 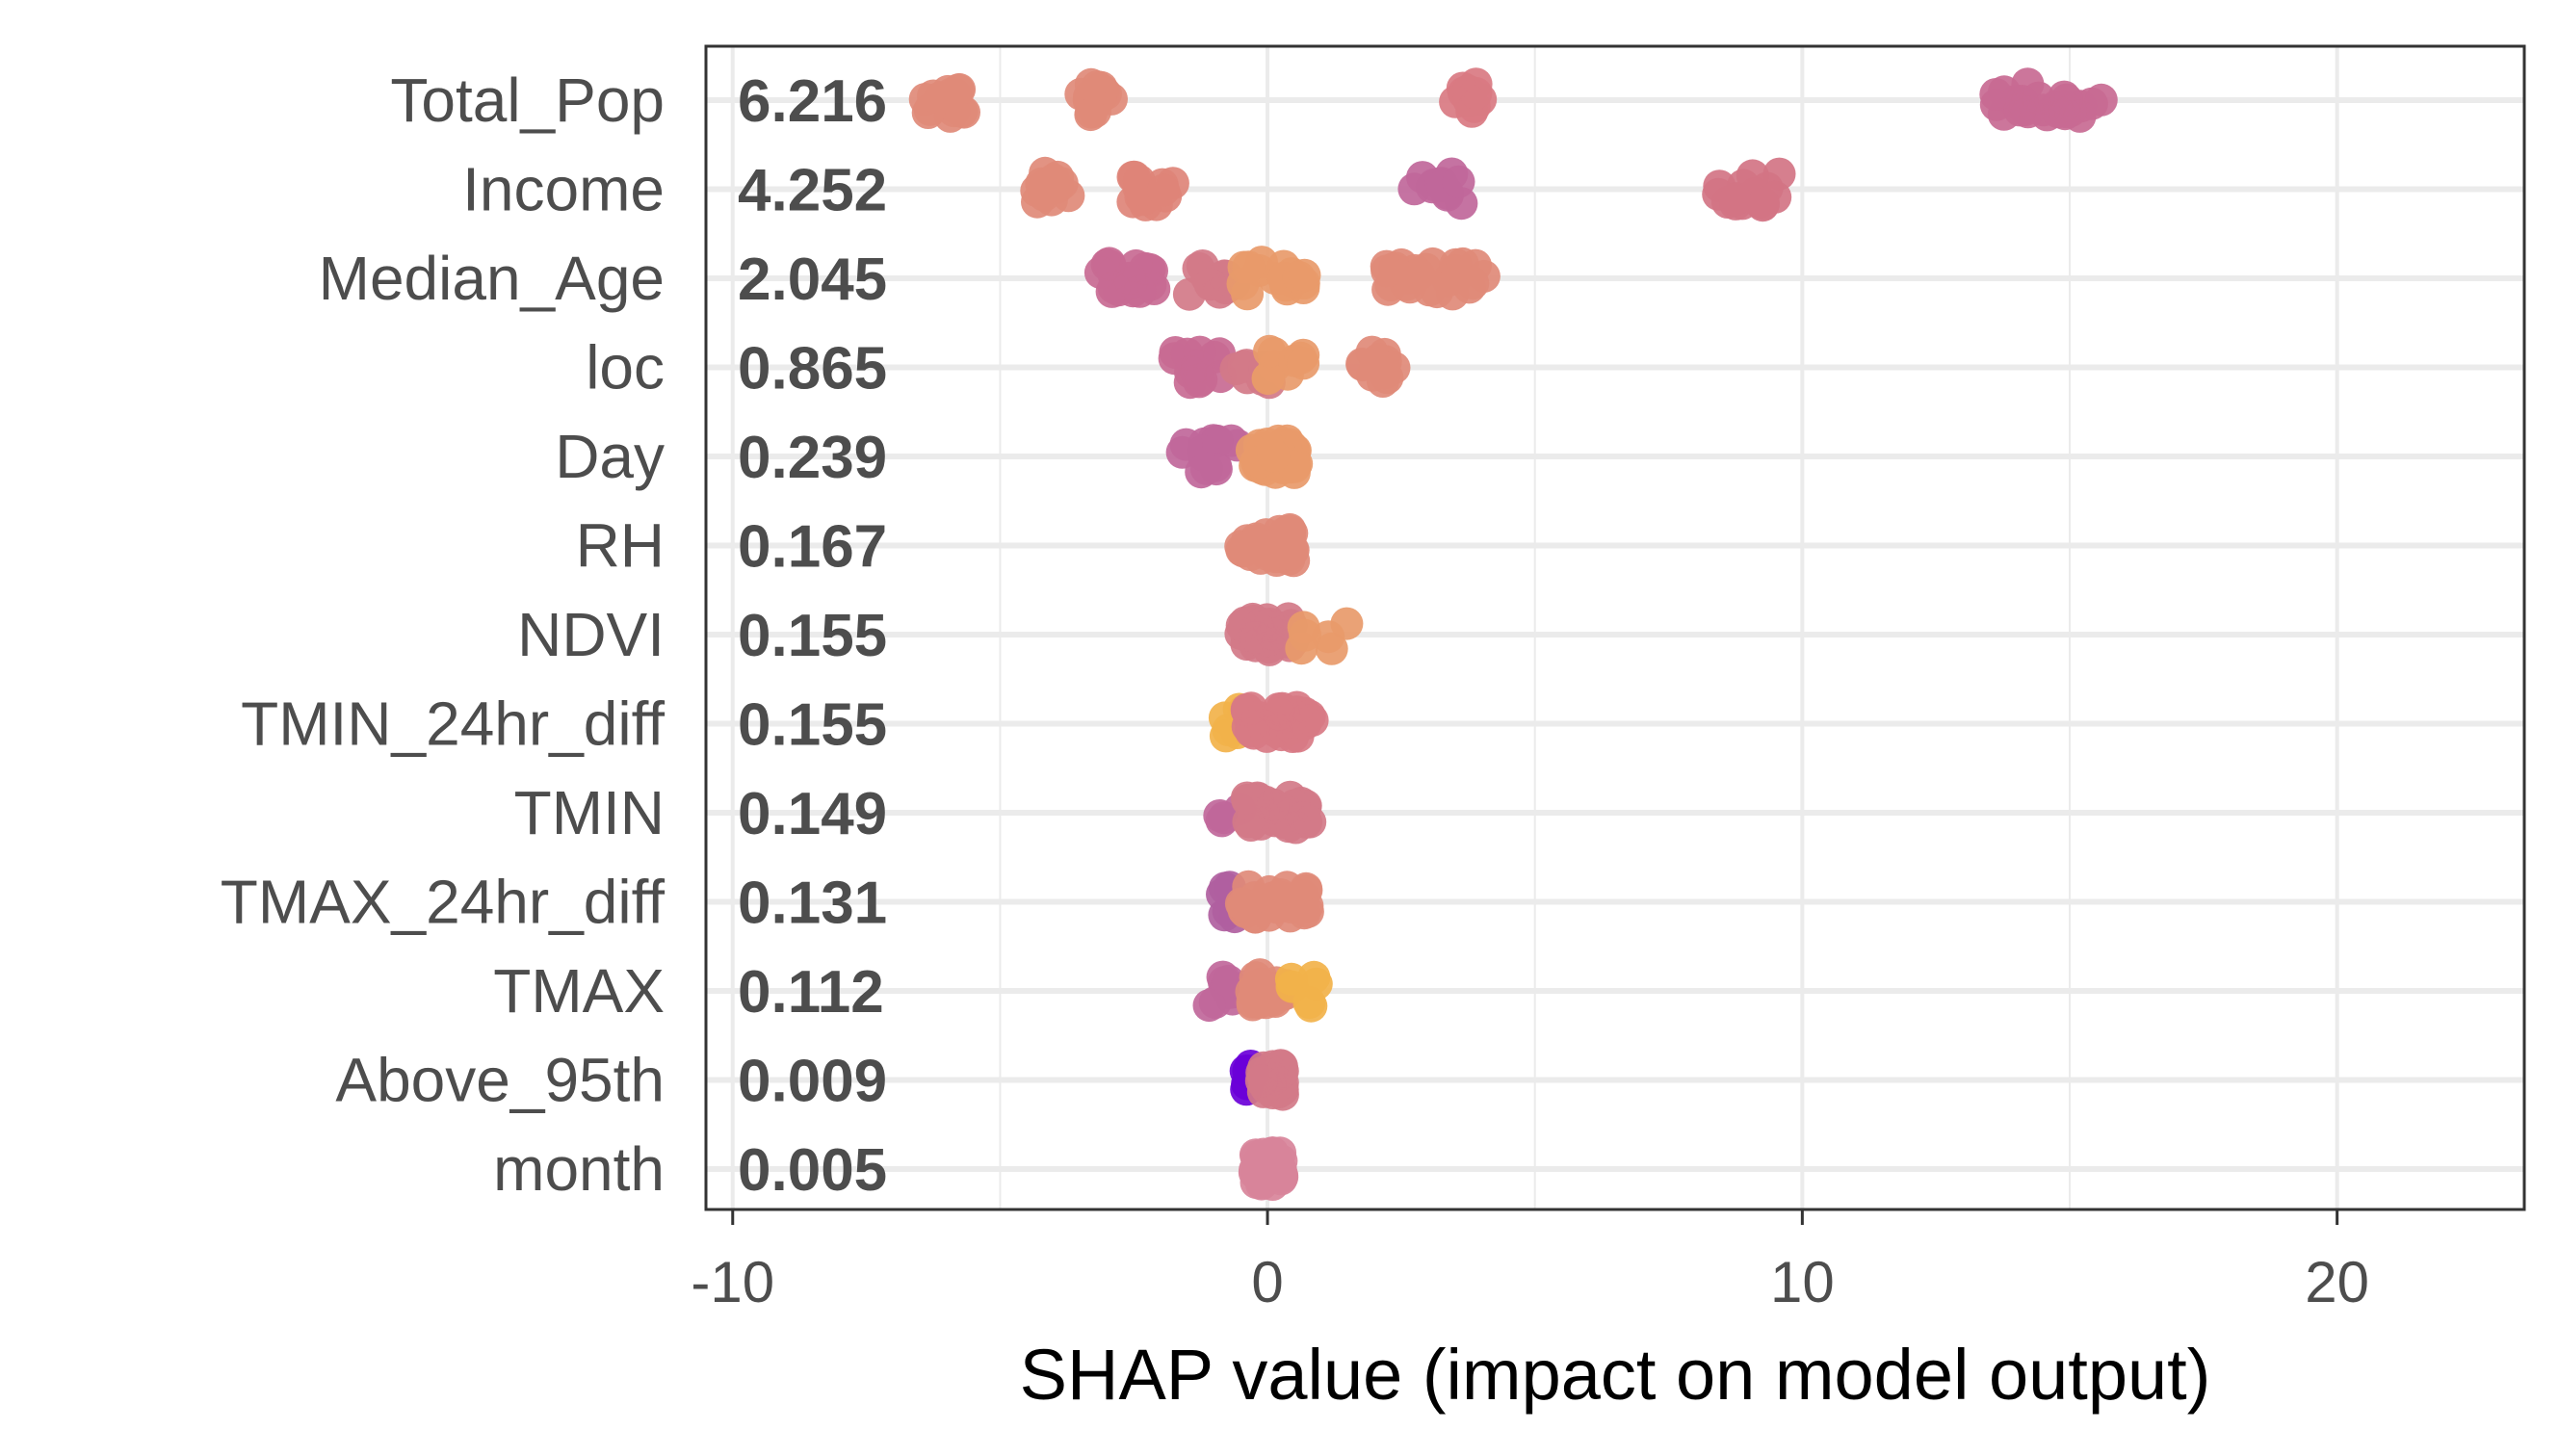 What do you see at coordinates (589, 813) in the screenshot?
I see `feature-label: TMIN` at bounding box center [589, 813].